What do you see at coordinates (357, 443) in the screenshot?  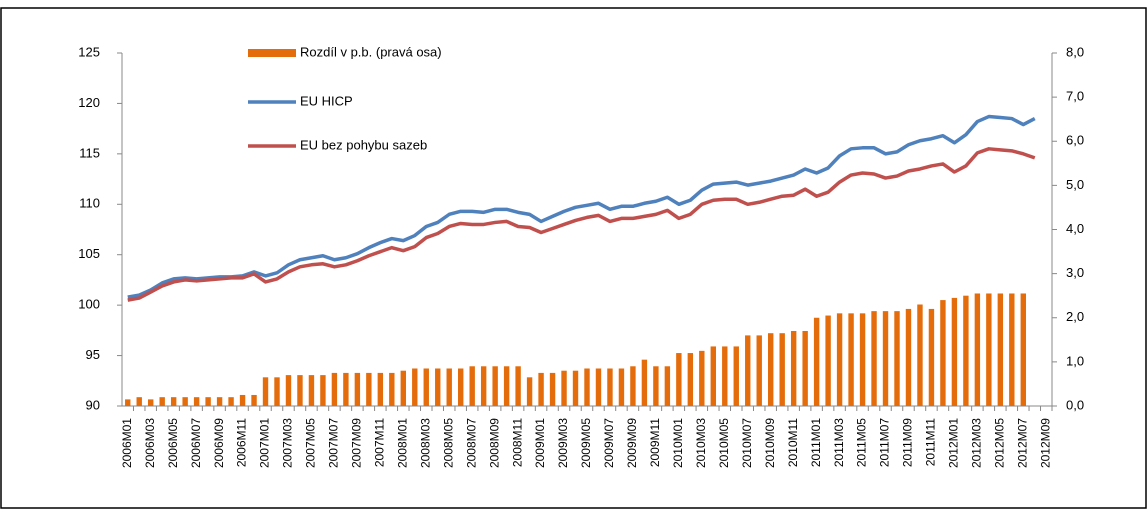 I see `x-tick-label: 2007M09` at bounding box center [357, 443].